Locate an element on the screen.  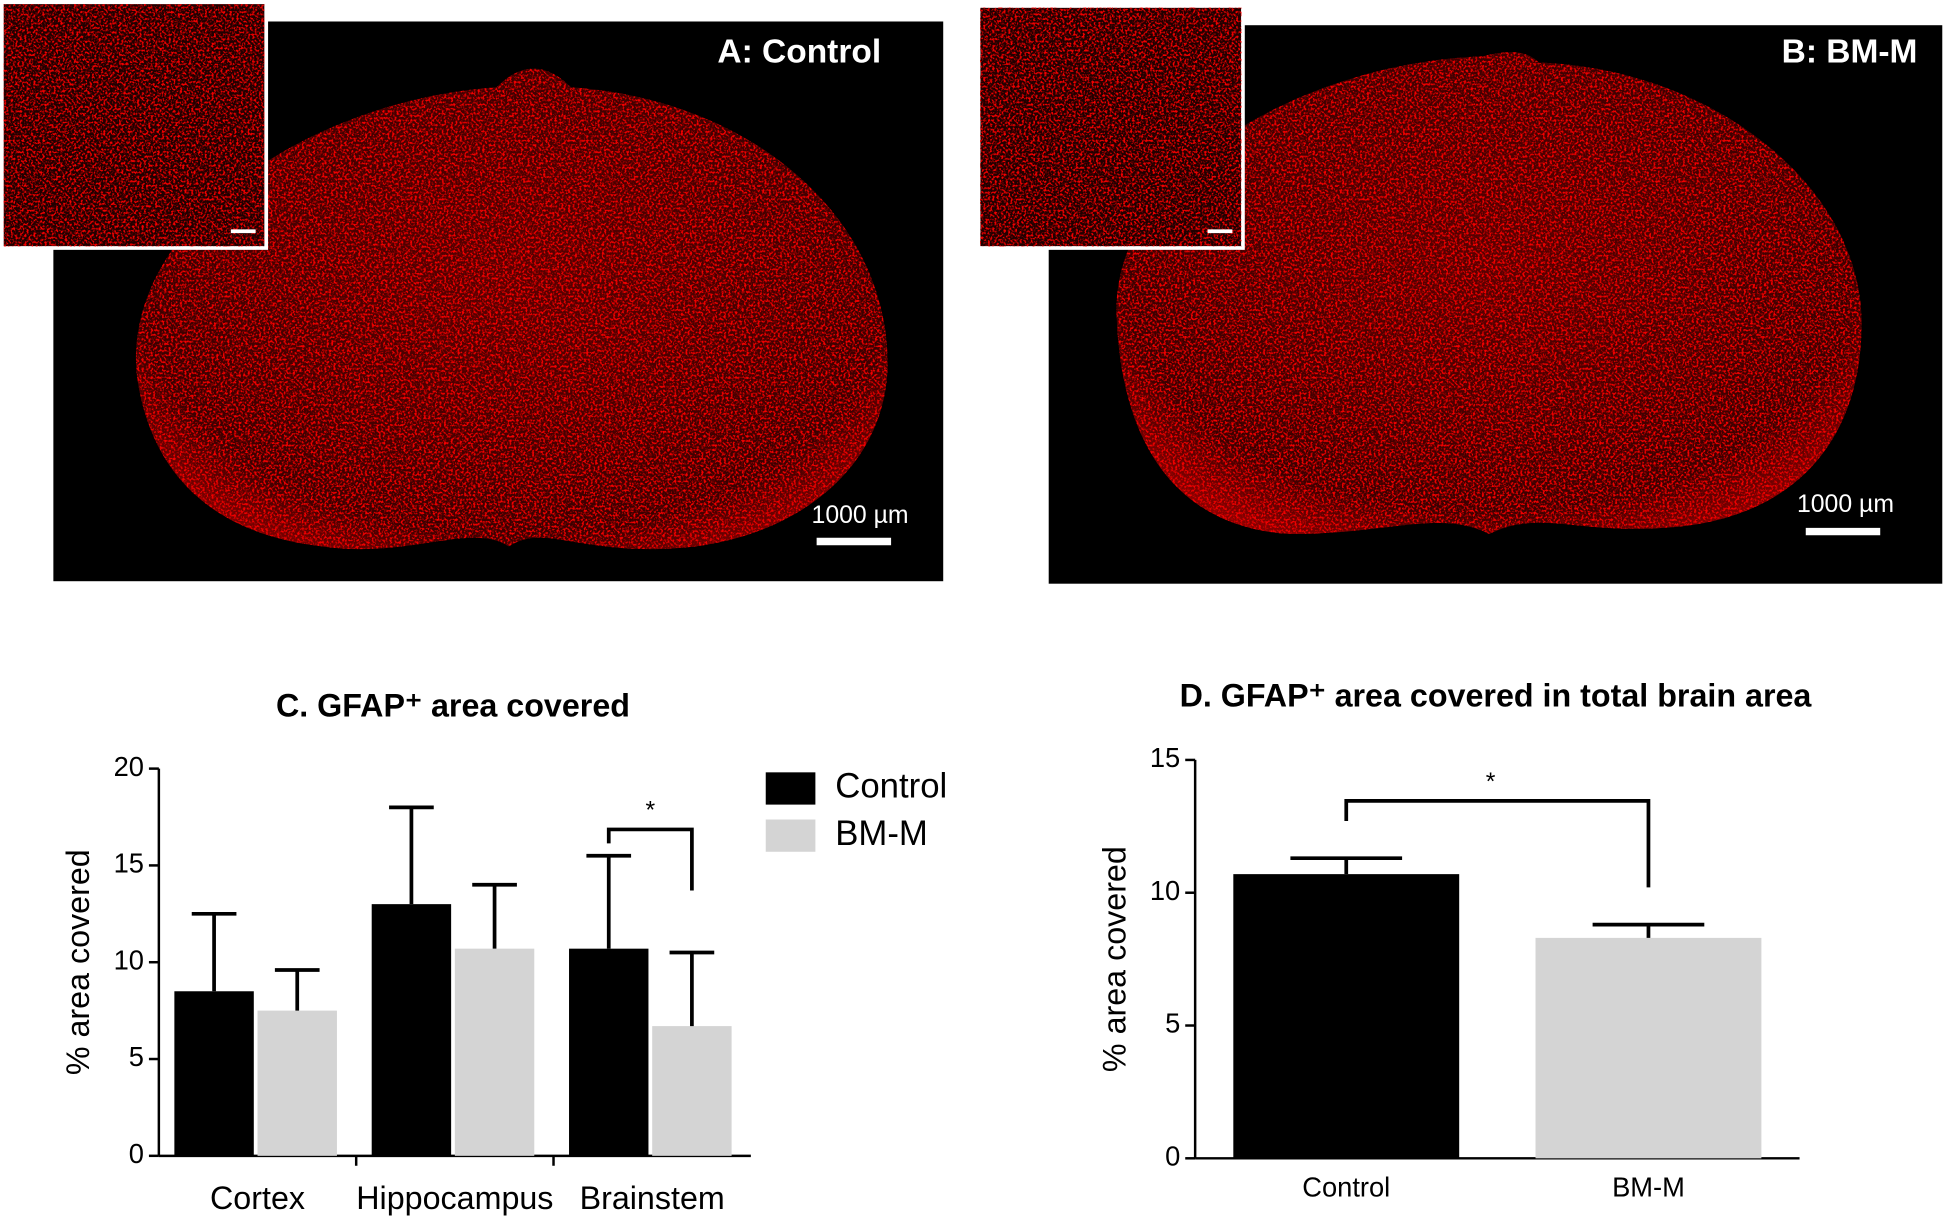
x-tick-label: Cortex is located at coordinates (257, 1198).